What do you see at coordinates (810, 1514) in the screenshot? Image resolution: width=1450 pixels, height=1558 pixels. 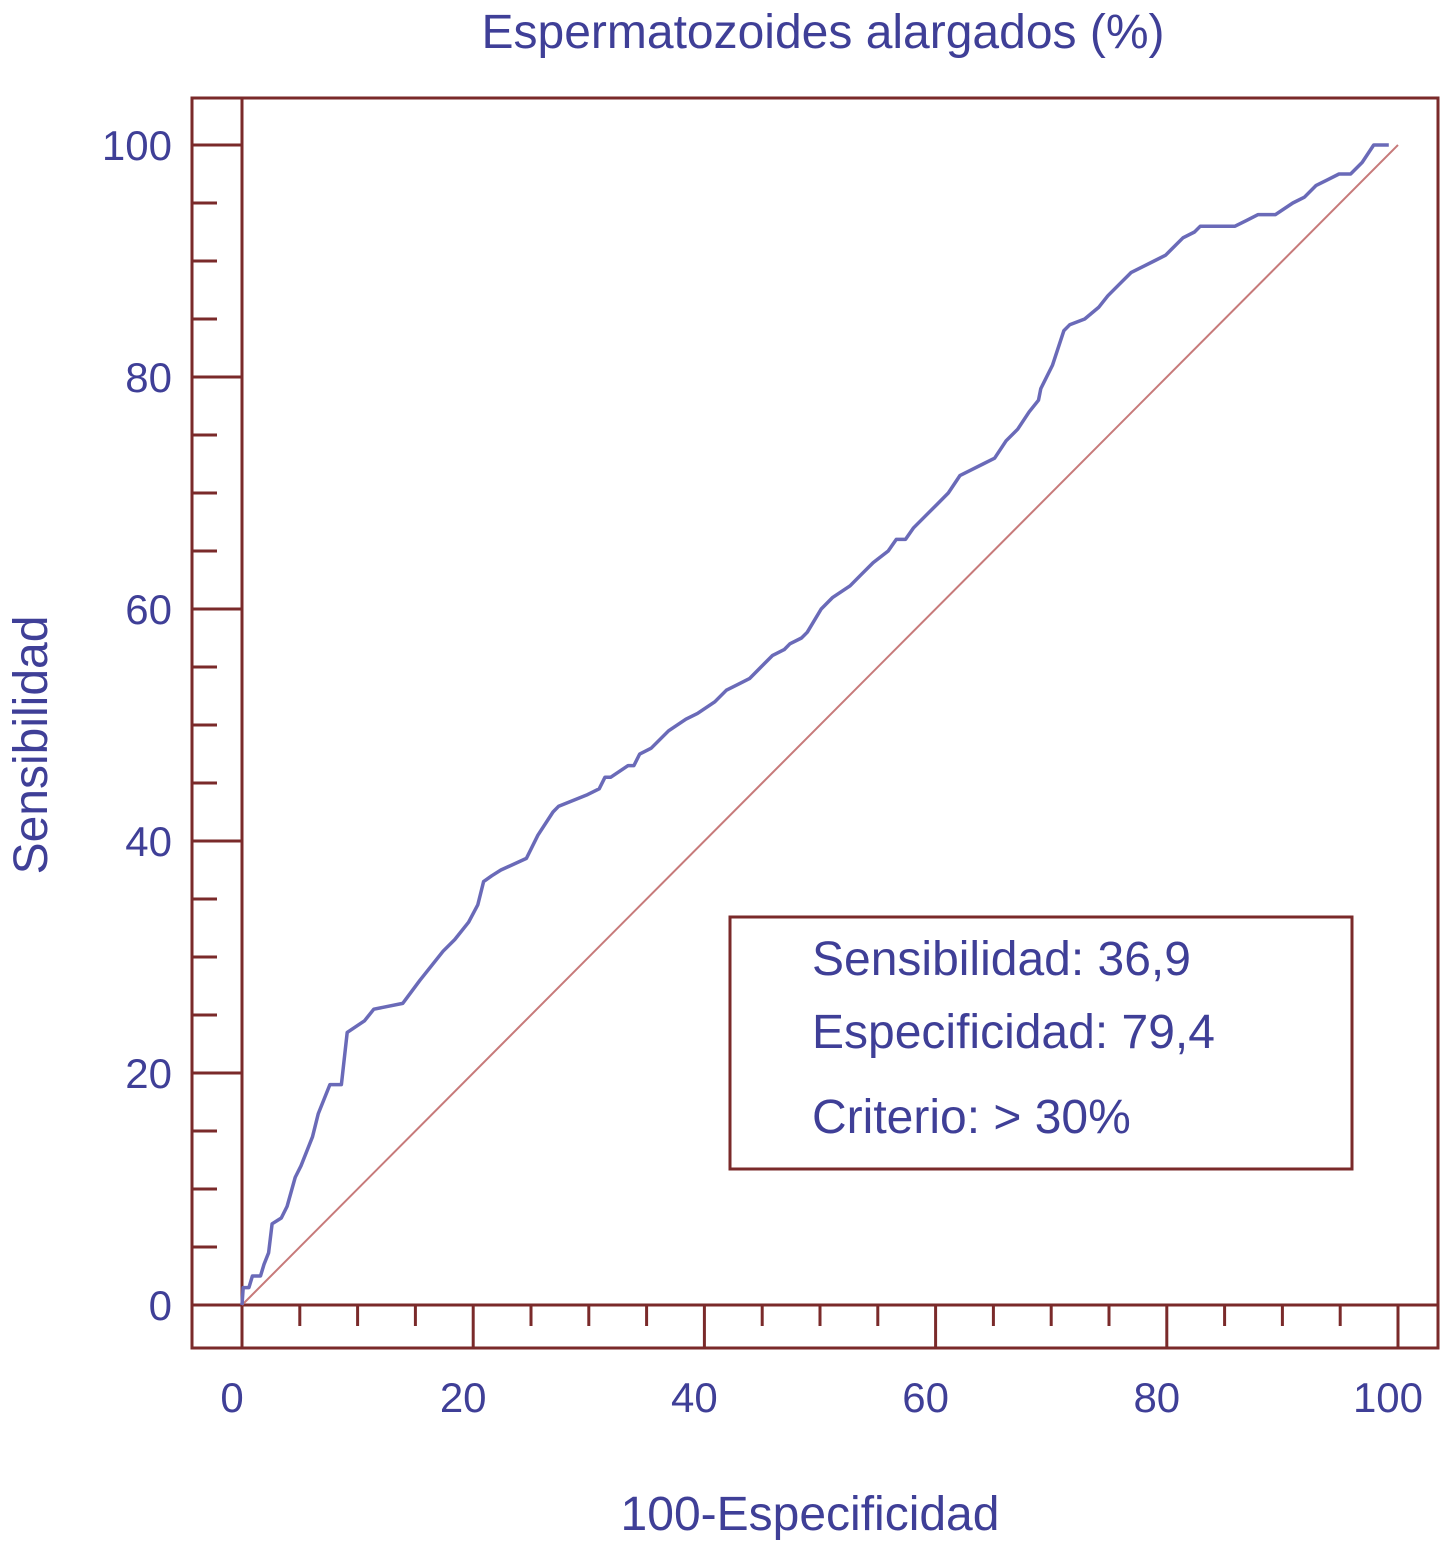 I see `x-axis-label: 100-Especificidad` at bounding box center [810, 1514].